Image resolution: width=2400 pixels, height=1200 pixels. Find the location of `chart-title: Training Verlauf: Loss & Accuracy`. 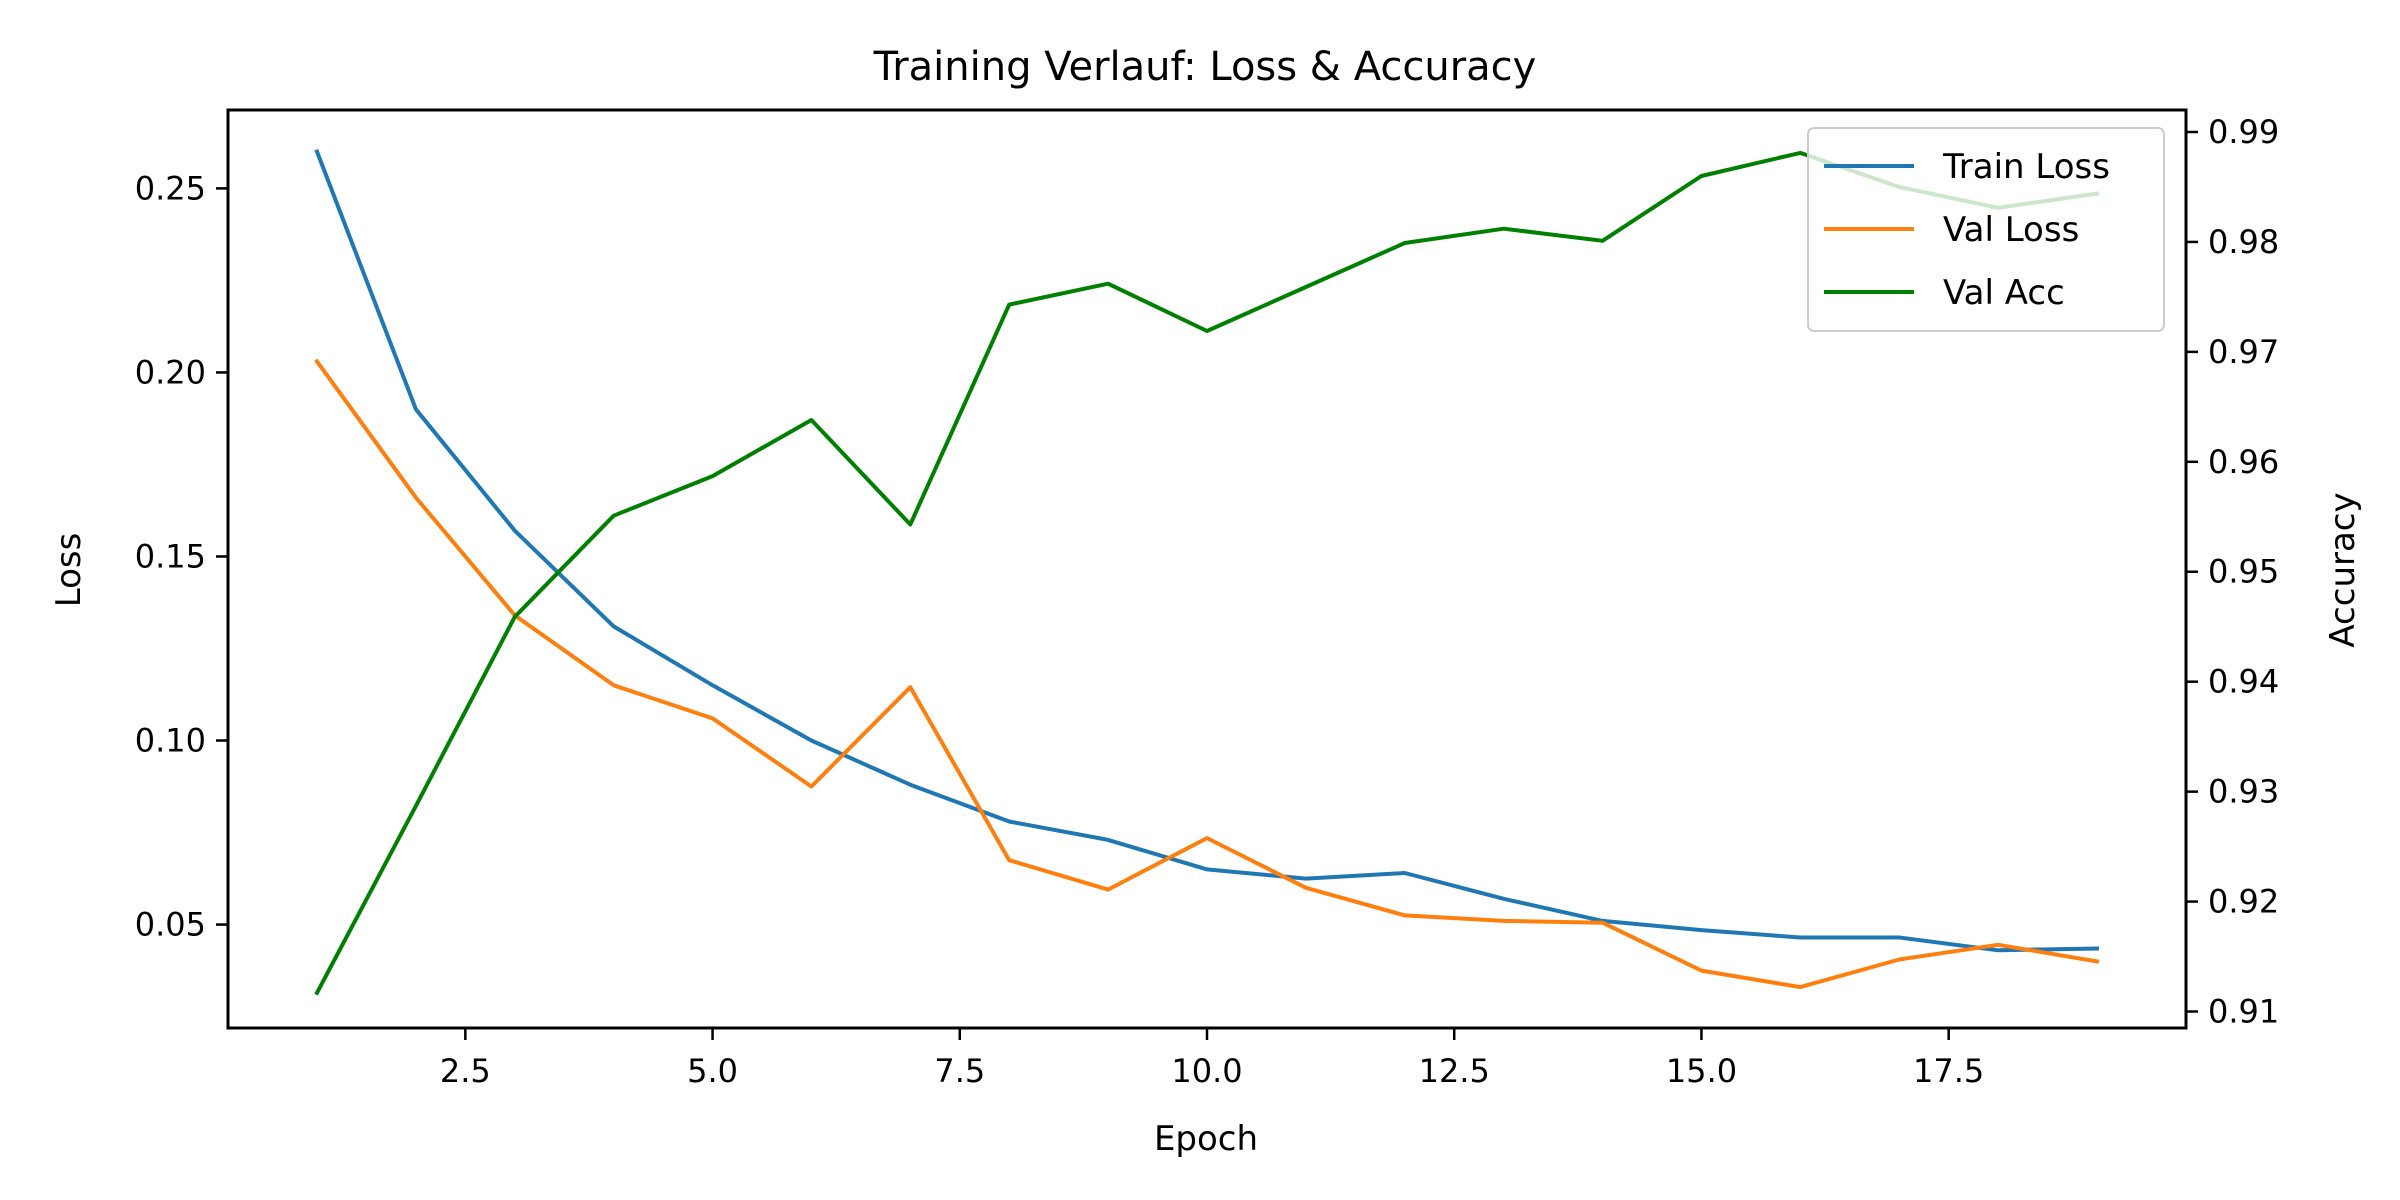

chart-title: Training Verlauf: Loss & Accuracy is located at coordinates (1205, 67).